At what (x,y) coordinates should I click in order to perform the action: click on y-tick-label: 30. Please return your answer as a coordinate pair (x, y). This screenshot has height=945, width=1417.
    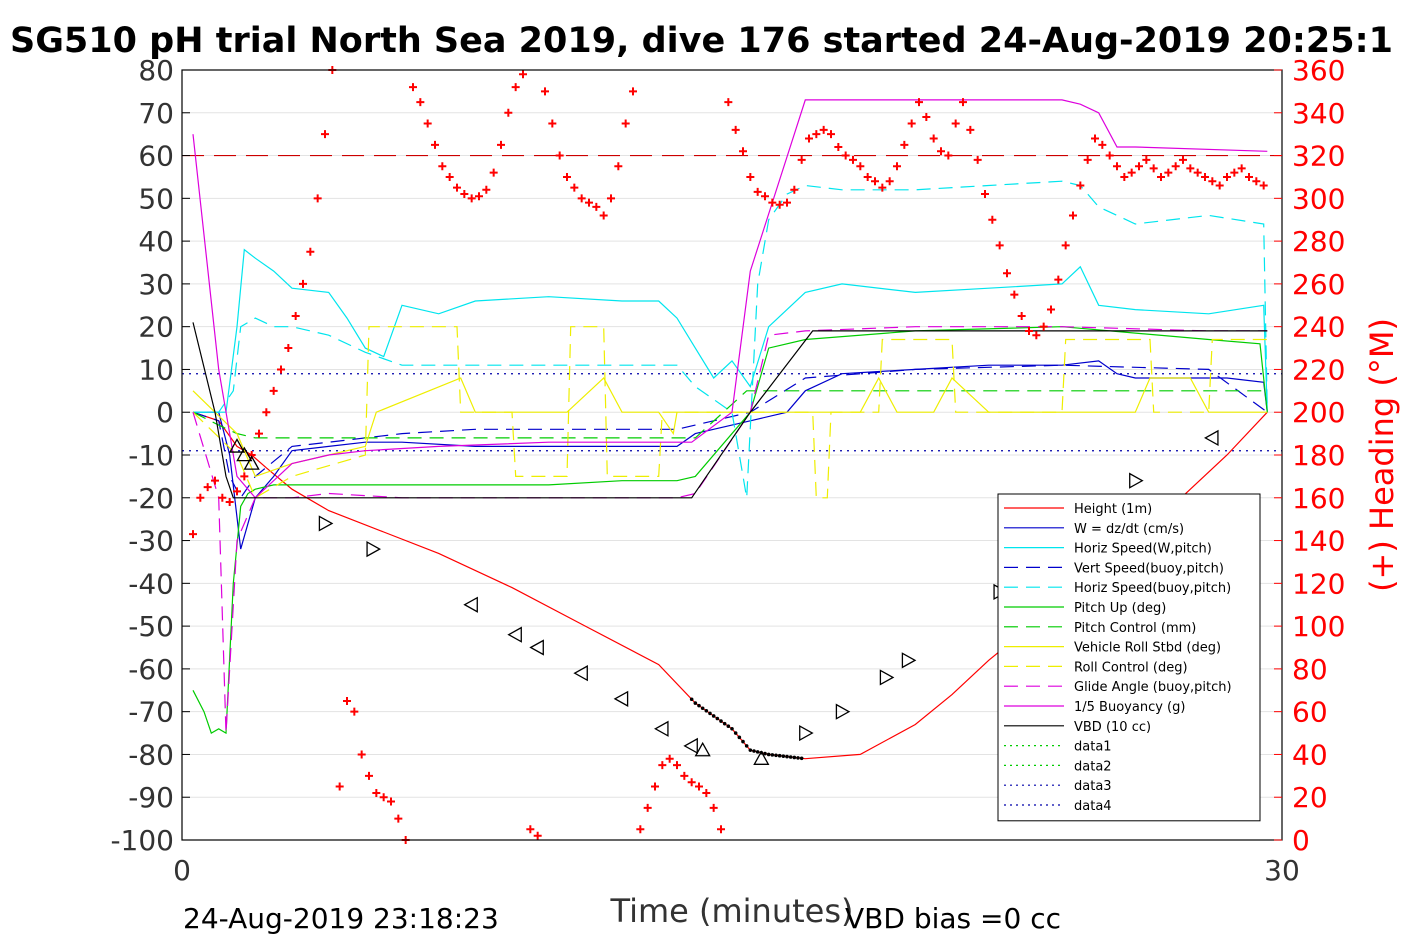
    Looking at the image, I should click on (156, 284).